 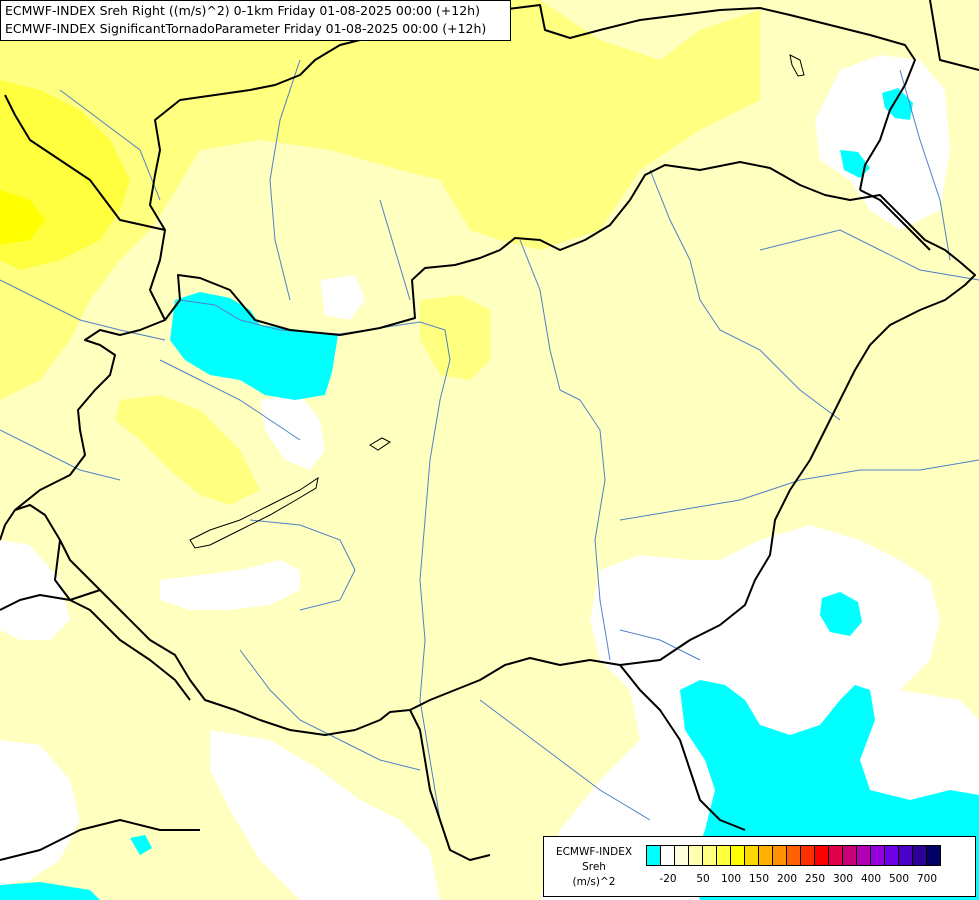 What do you see at coordinates (50, 600) in the screenshot?
I see `border-bih` at bounding box center [50, 600].